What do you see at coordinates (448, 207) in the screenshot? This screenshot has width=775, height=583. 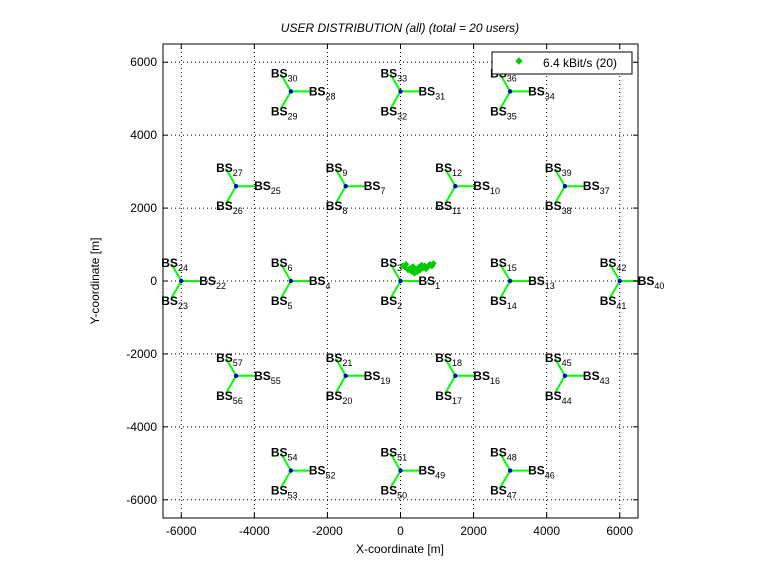 I see `base-station-label: BS11` at bounding box center [448, 207].